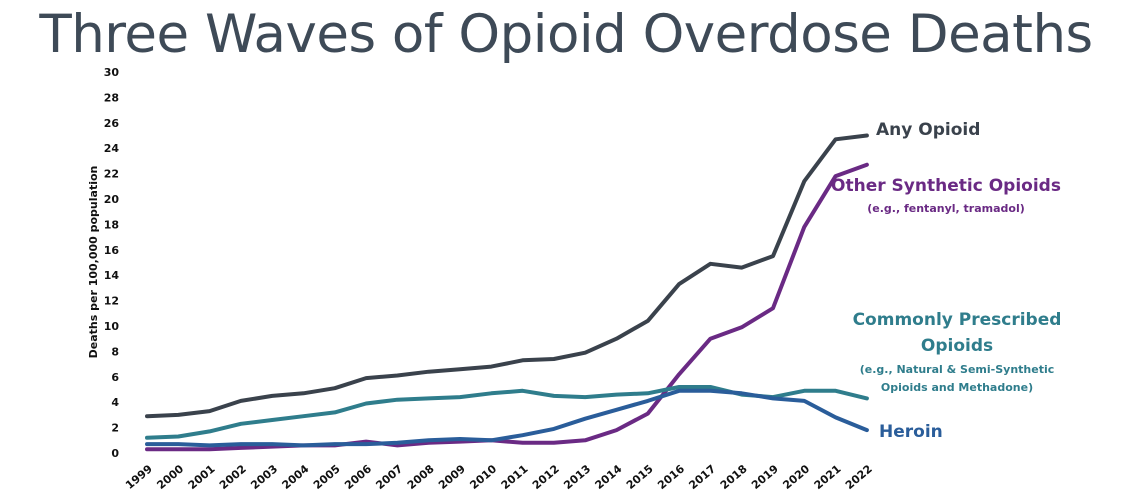 The image size is (1132, 500). I want to click on x-tick-label: 2001, so click(202, 477).